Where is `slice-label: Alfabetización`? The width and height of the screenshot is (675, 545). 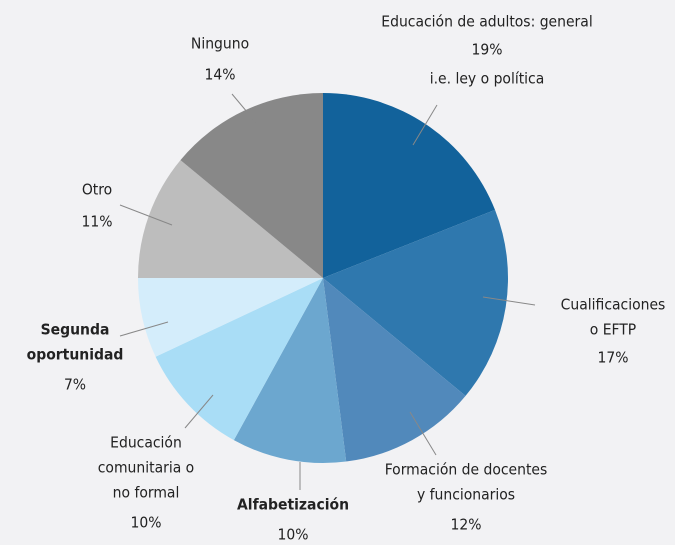
slice-label: Alfabetización is located at coordinates (293, 505).